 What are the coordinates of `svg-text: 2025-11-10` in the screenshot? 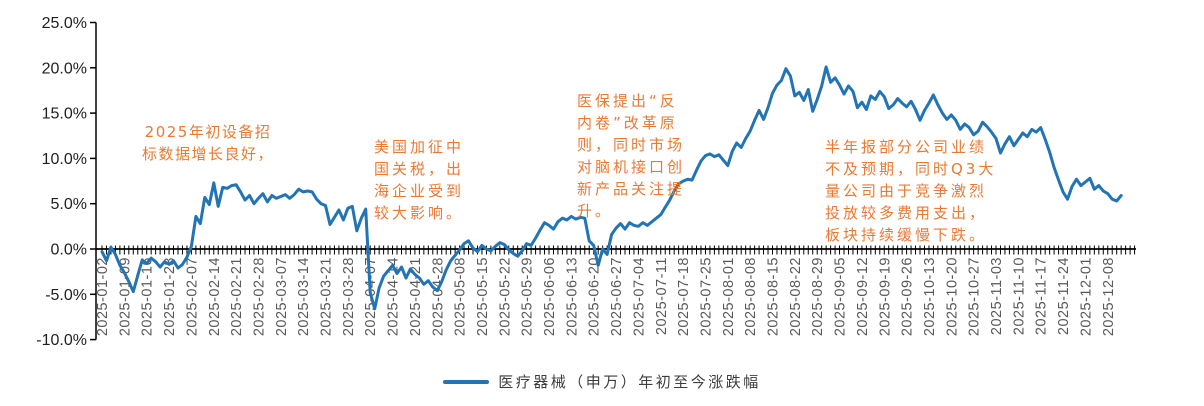 It's located at (1019, 296).